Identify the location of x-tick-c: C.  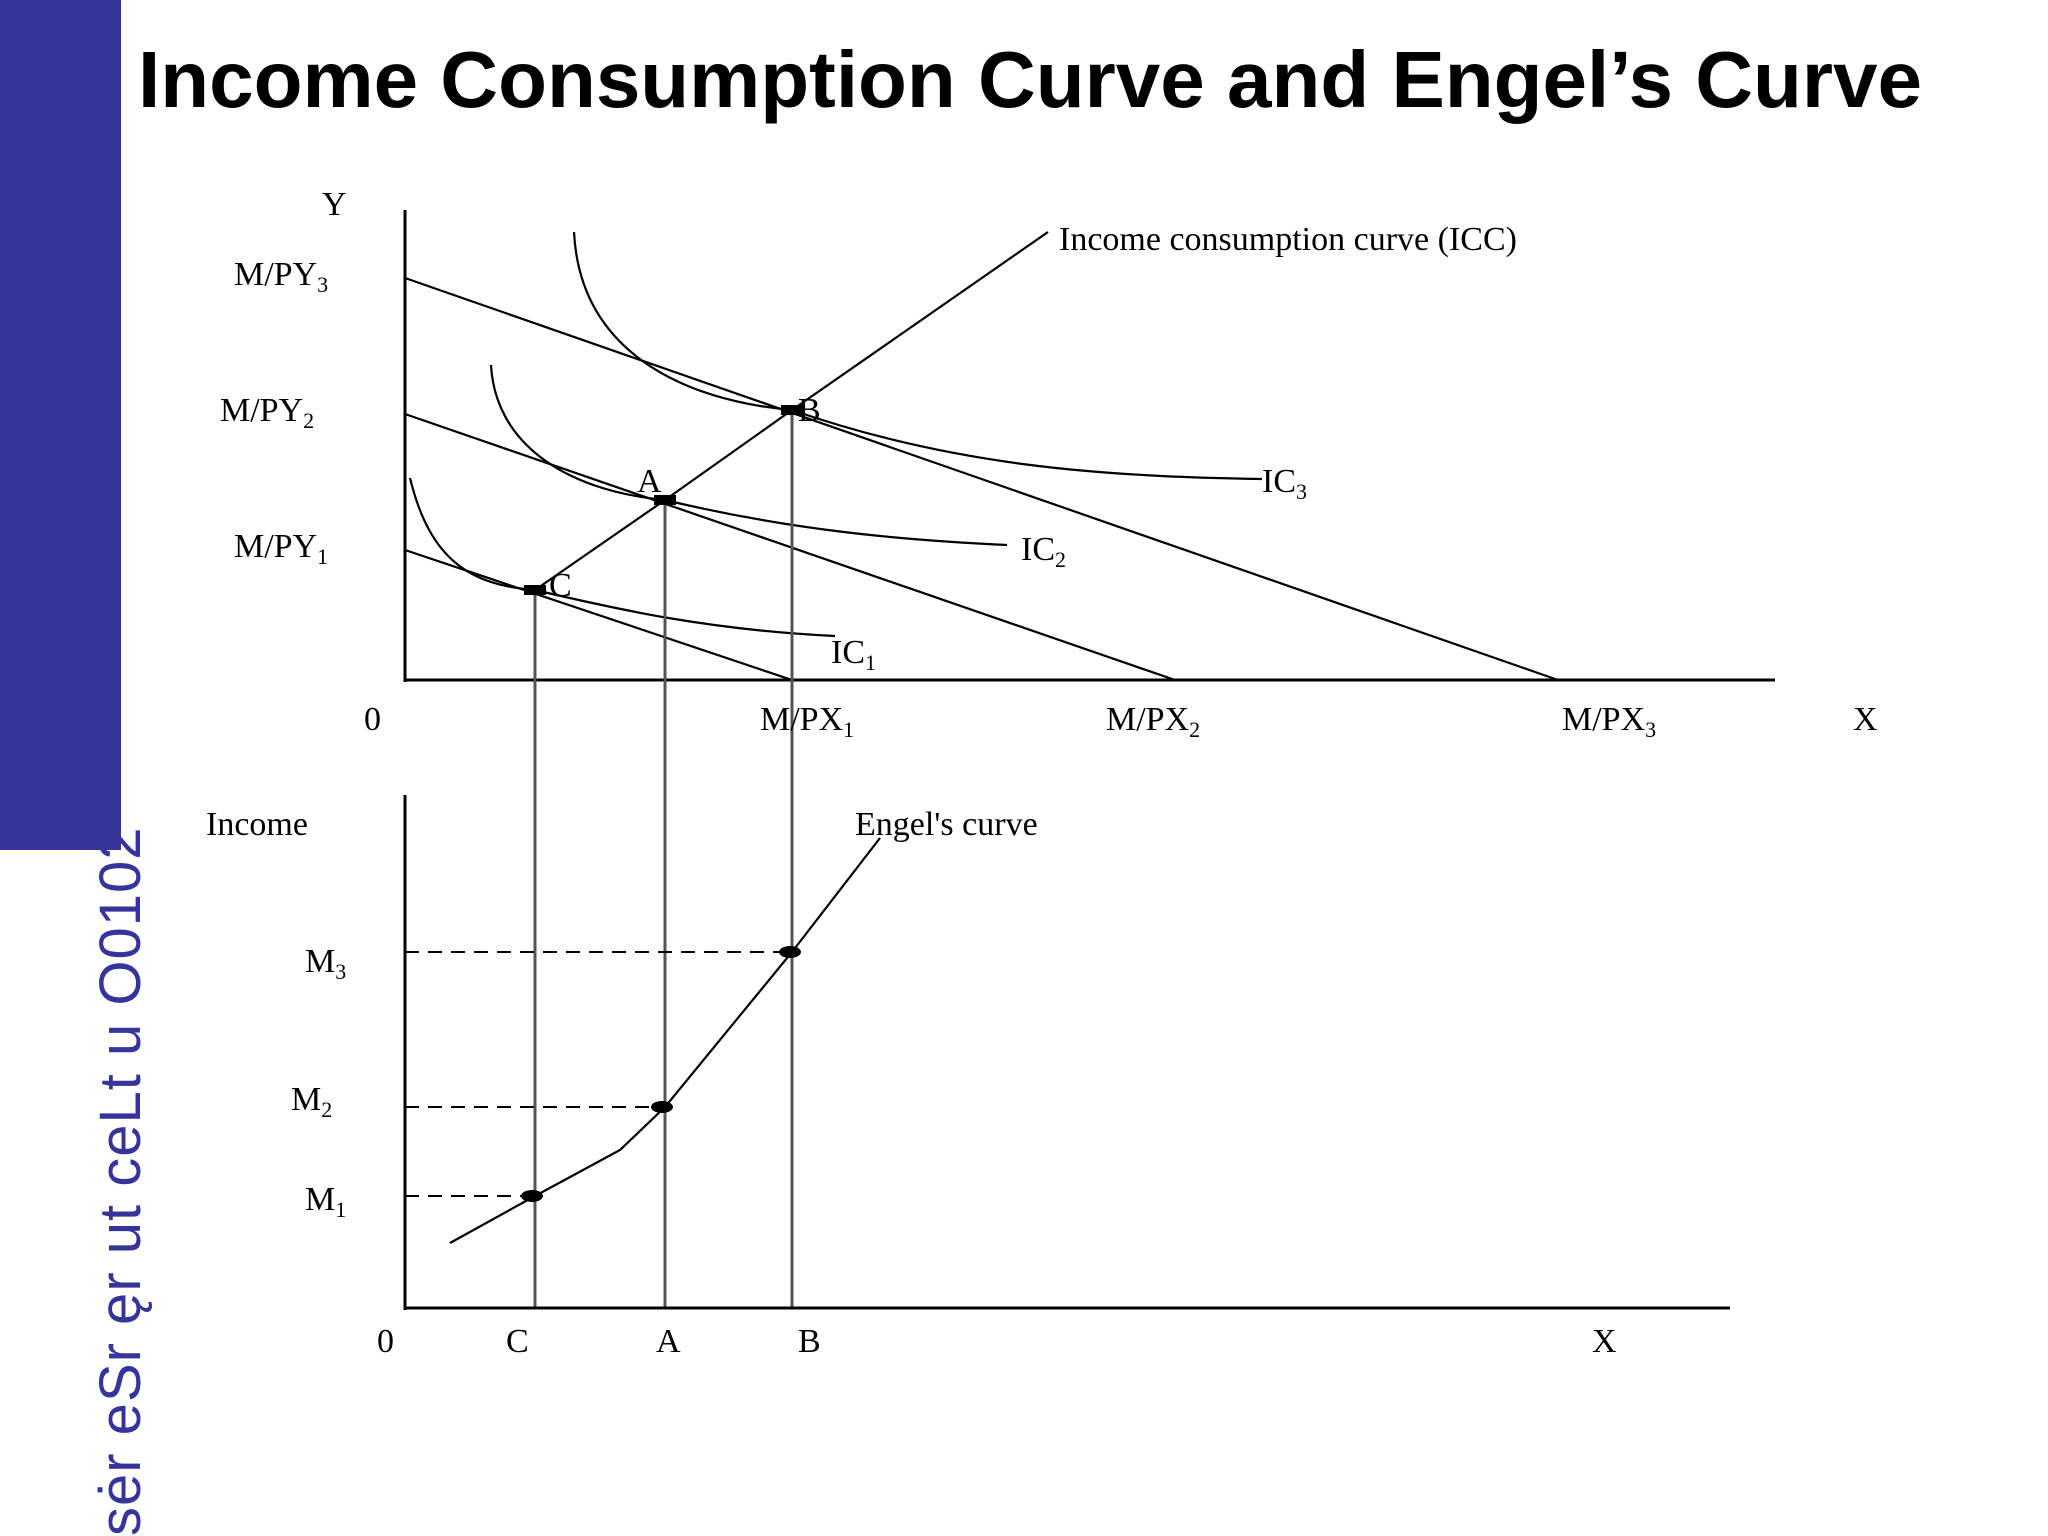
(517, 1341).